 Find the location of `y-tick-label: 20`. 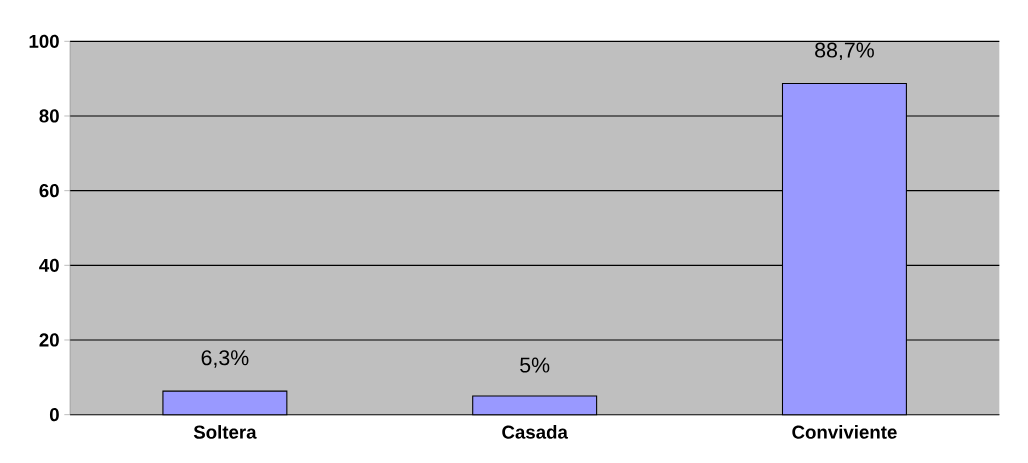

y-tick-label: 20 is located at coordinates (49, 340).